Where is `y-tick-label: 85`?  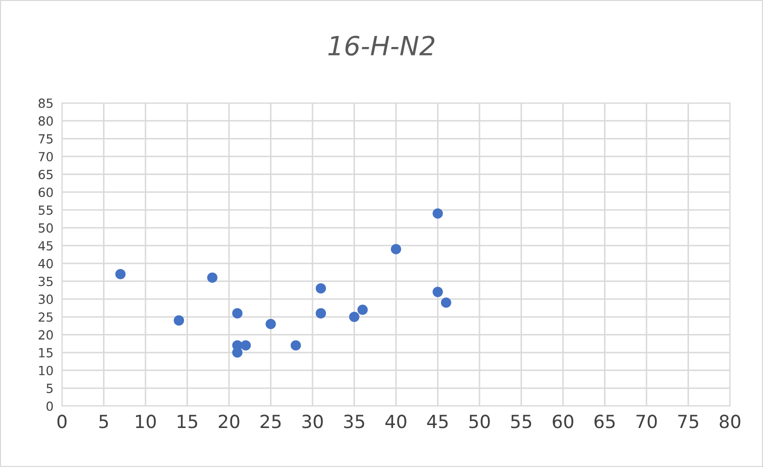
y-tick-label: 85 is located at coordinates (45, 103).